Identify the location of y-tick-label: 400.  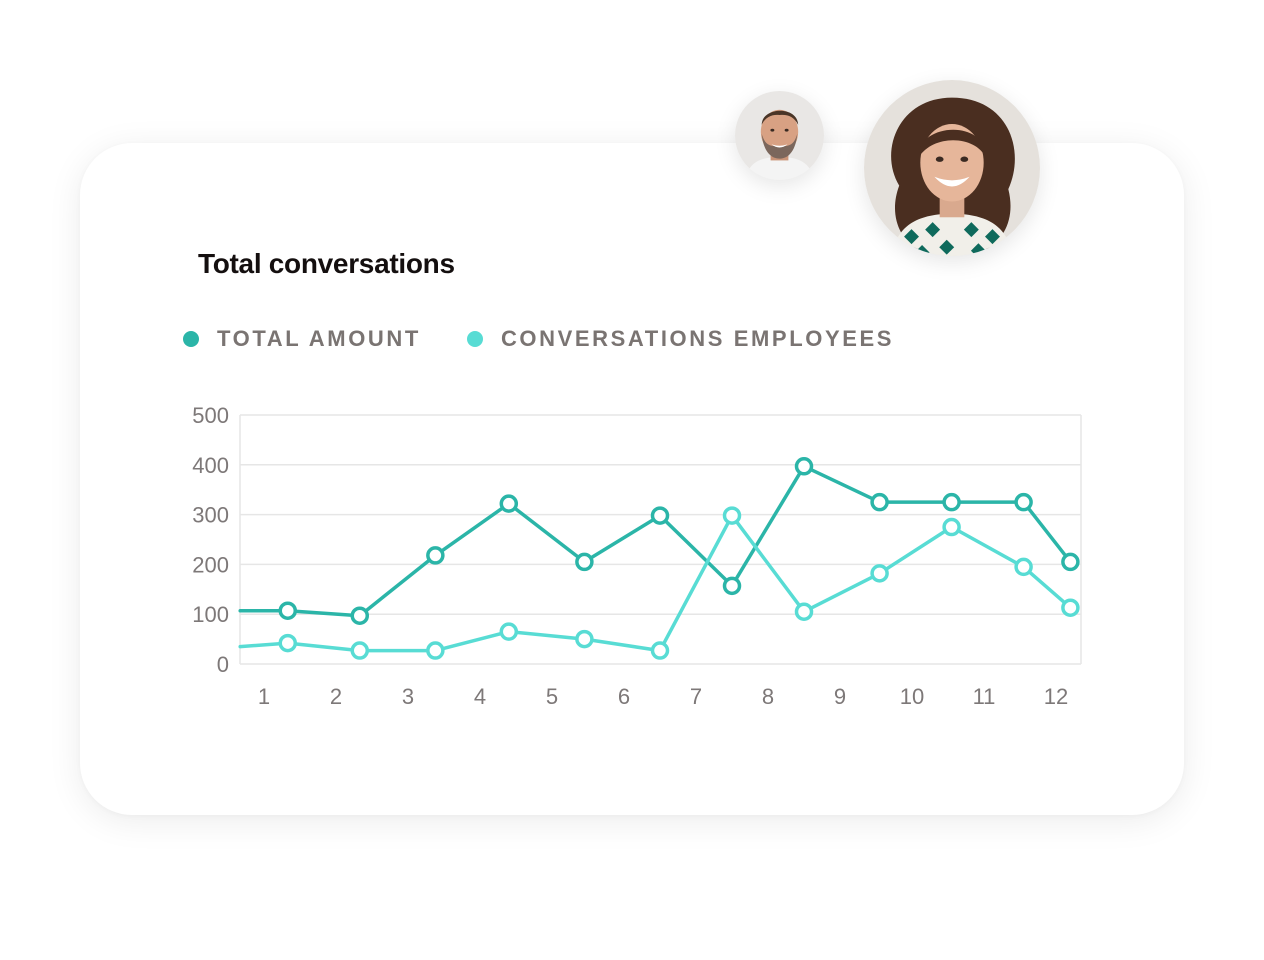
(210, 465).